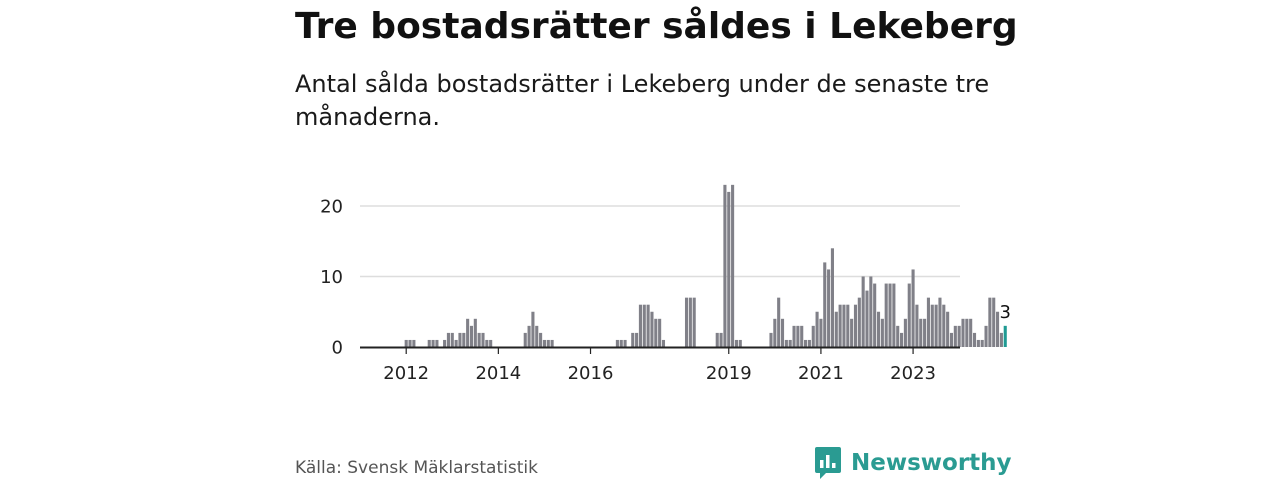  I want to click on brand-name: Newsworthy, so click(931, 463).